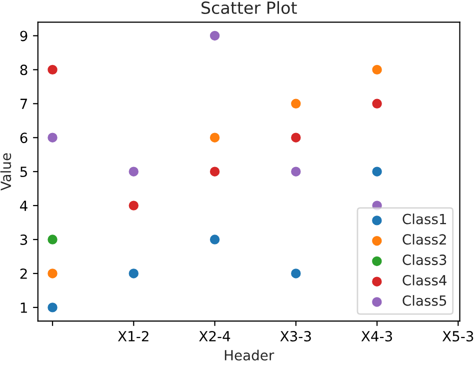 Image resolution: width=474 pixels, height=369 pixels. I want to click on y-tick-label: 2, so click(23, 273).